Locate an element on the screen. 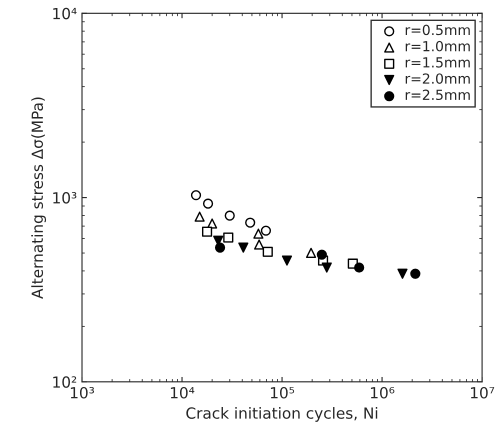 Image resolution: width=497 pixels, height=444 pixels. legend-label: r=1.0mm is located at coordinates (438, 46).